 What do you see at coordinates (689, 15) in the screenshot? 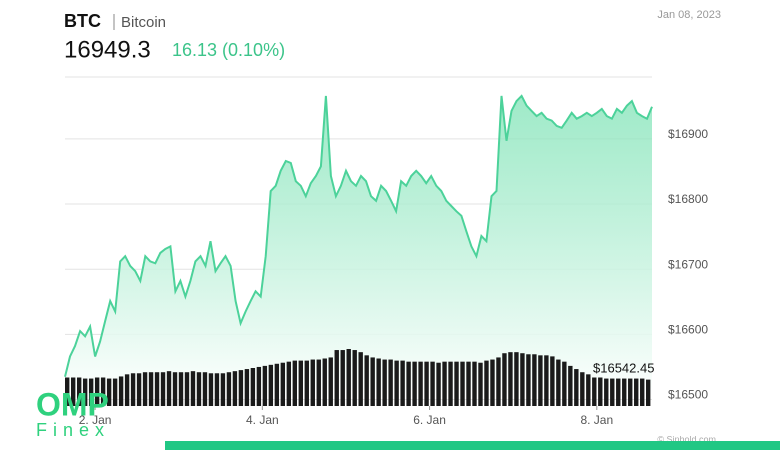
I see `date: Jan 08, 2023` at bounding box center [689, 15].